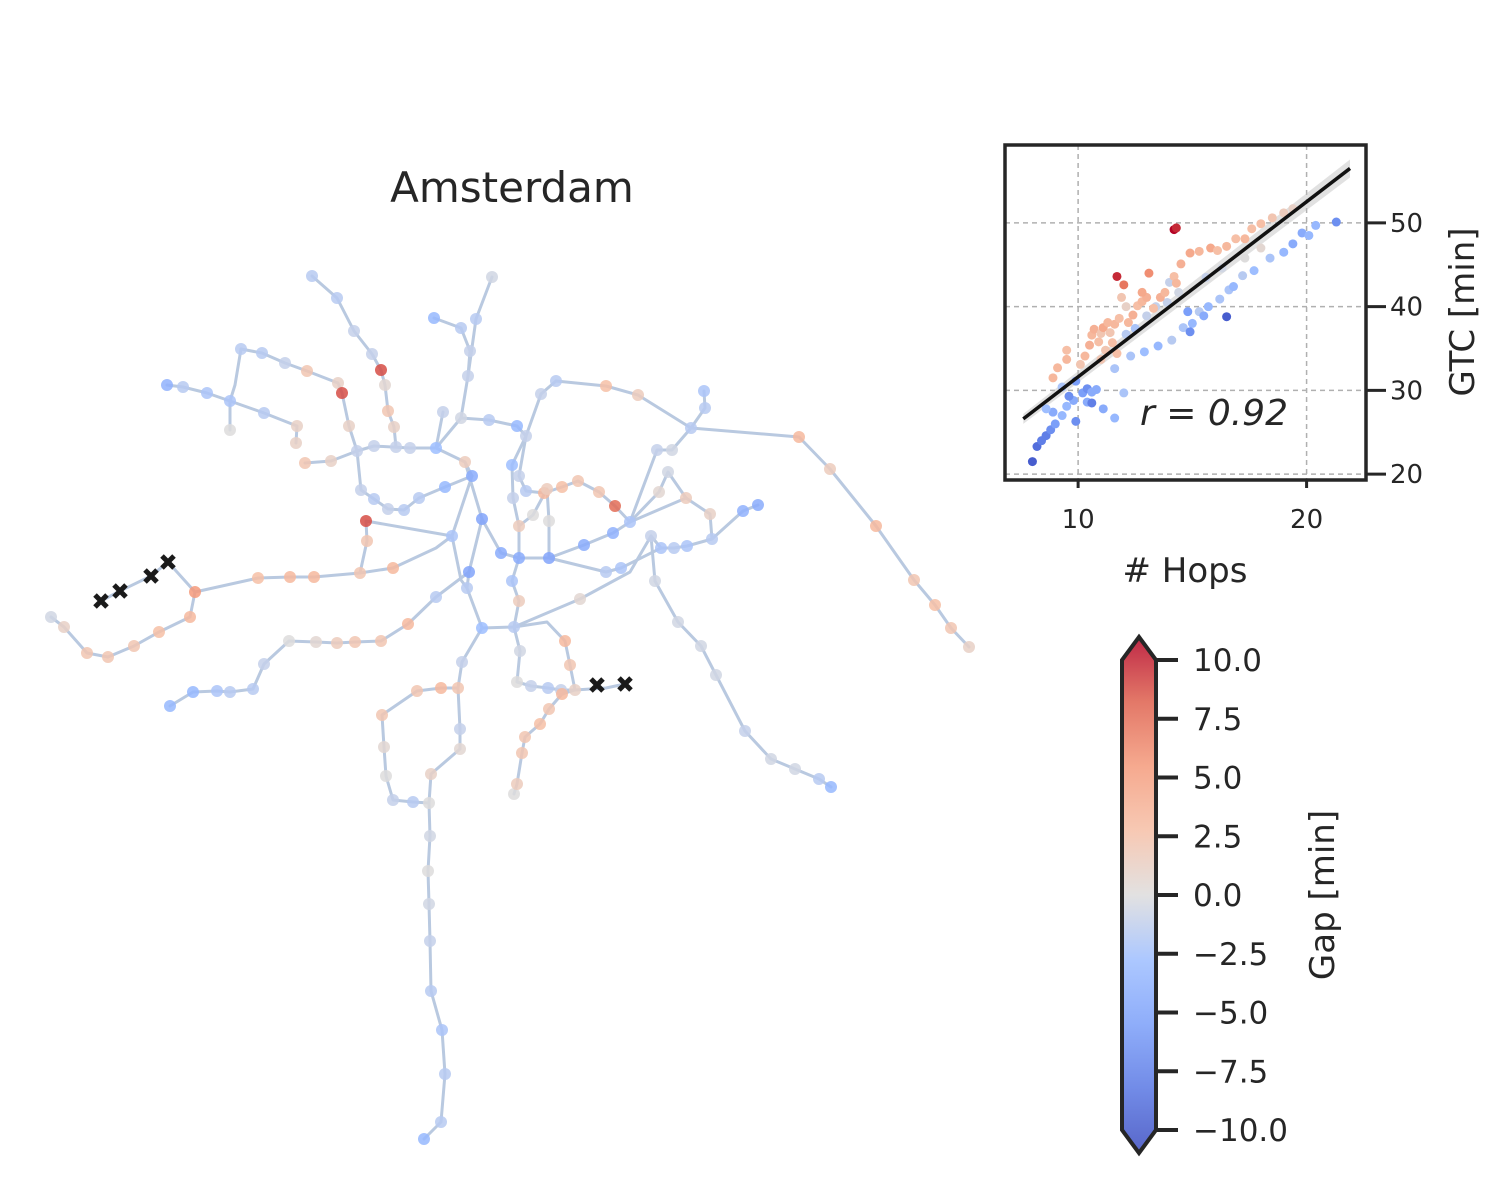 The image size is (1500, 1204). I want to click on colorbar-body, so click(1139, 895).